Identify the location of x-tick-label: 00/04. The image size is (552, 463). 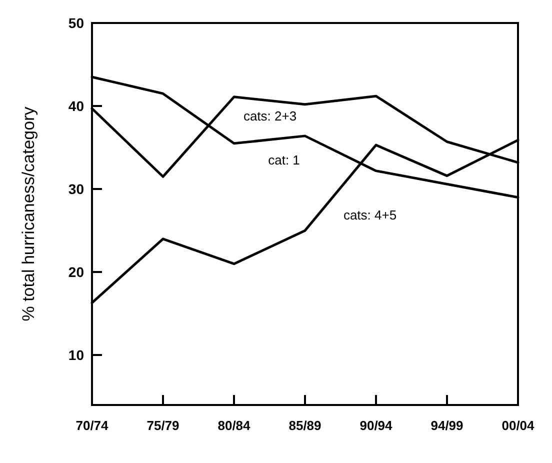
(519, 425).